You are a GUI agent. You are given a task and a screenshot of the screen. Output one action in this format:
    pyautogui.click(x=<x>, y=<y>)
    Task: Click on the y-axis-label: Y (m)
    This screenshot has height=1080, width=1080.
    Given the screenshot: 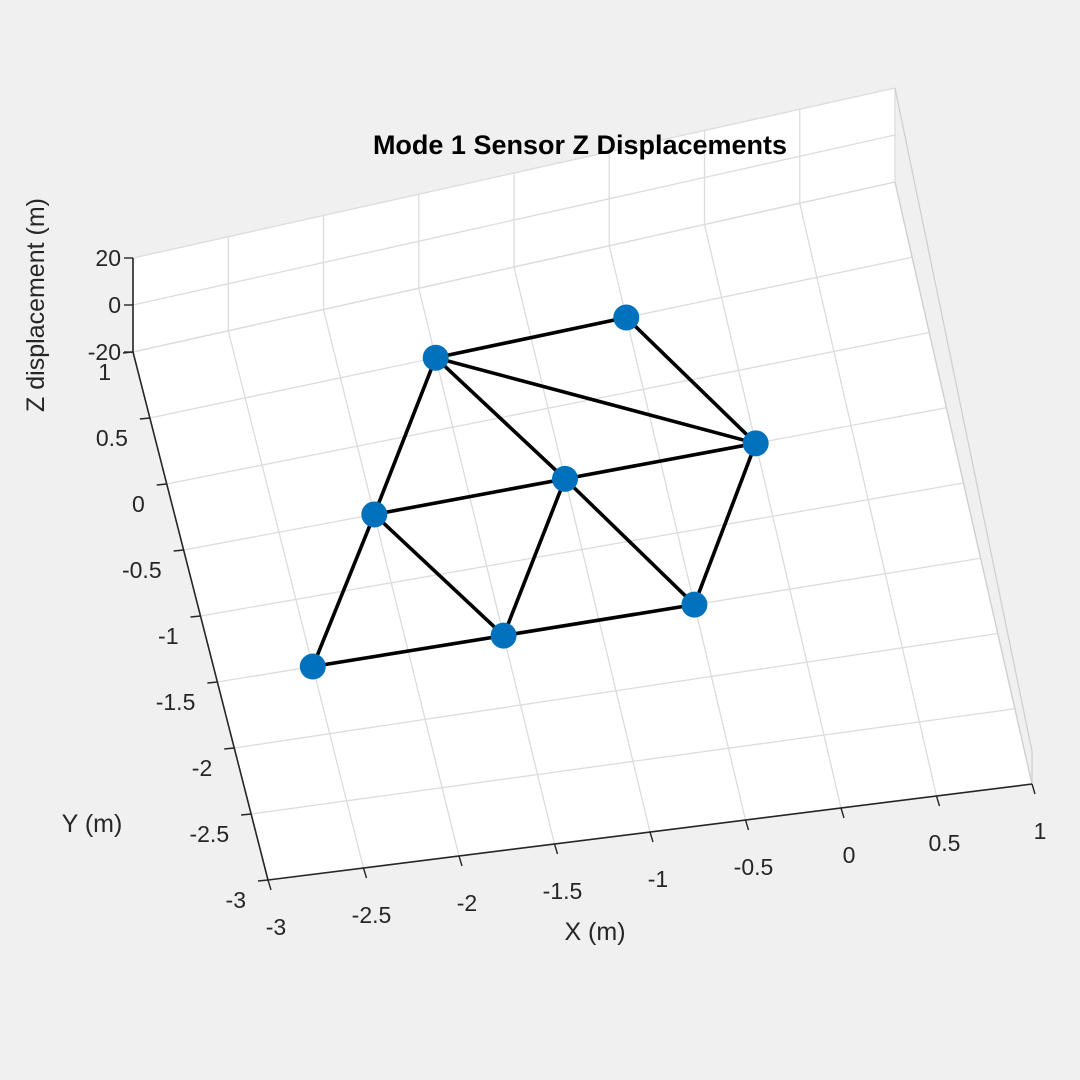 What is the action you would take?
    pyautogui.click(x=92, y=824)
    